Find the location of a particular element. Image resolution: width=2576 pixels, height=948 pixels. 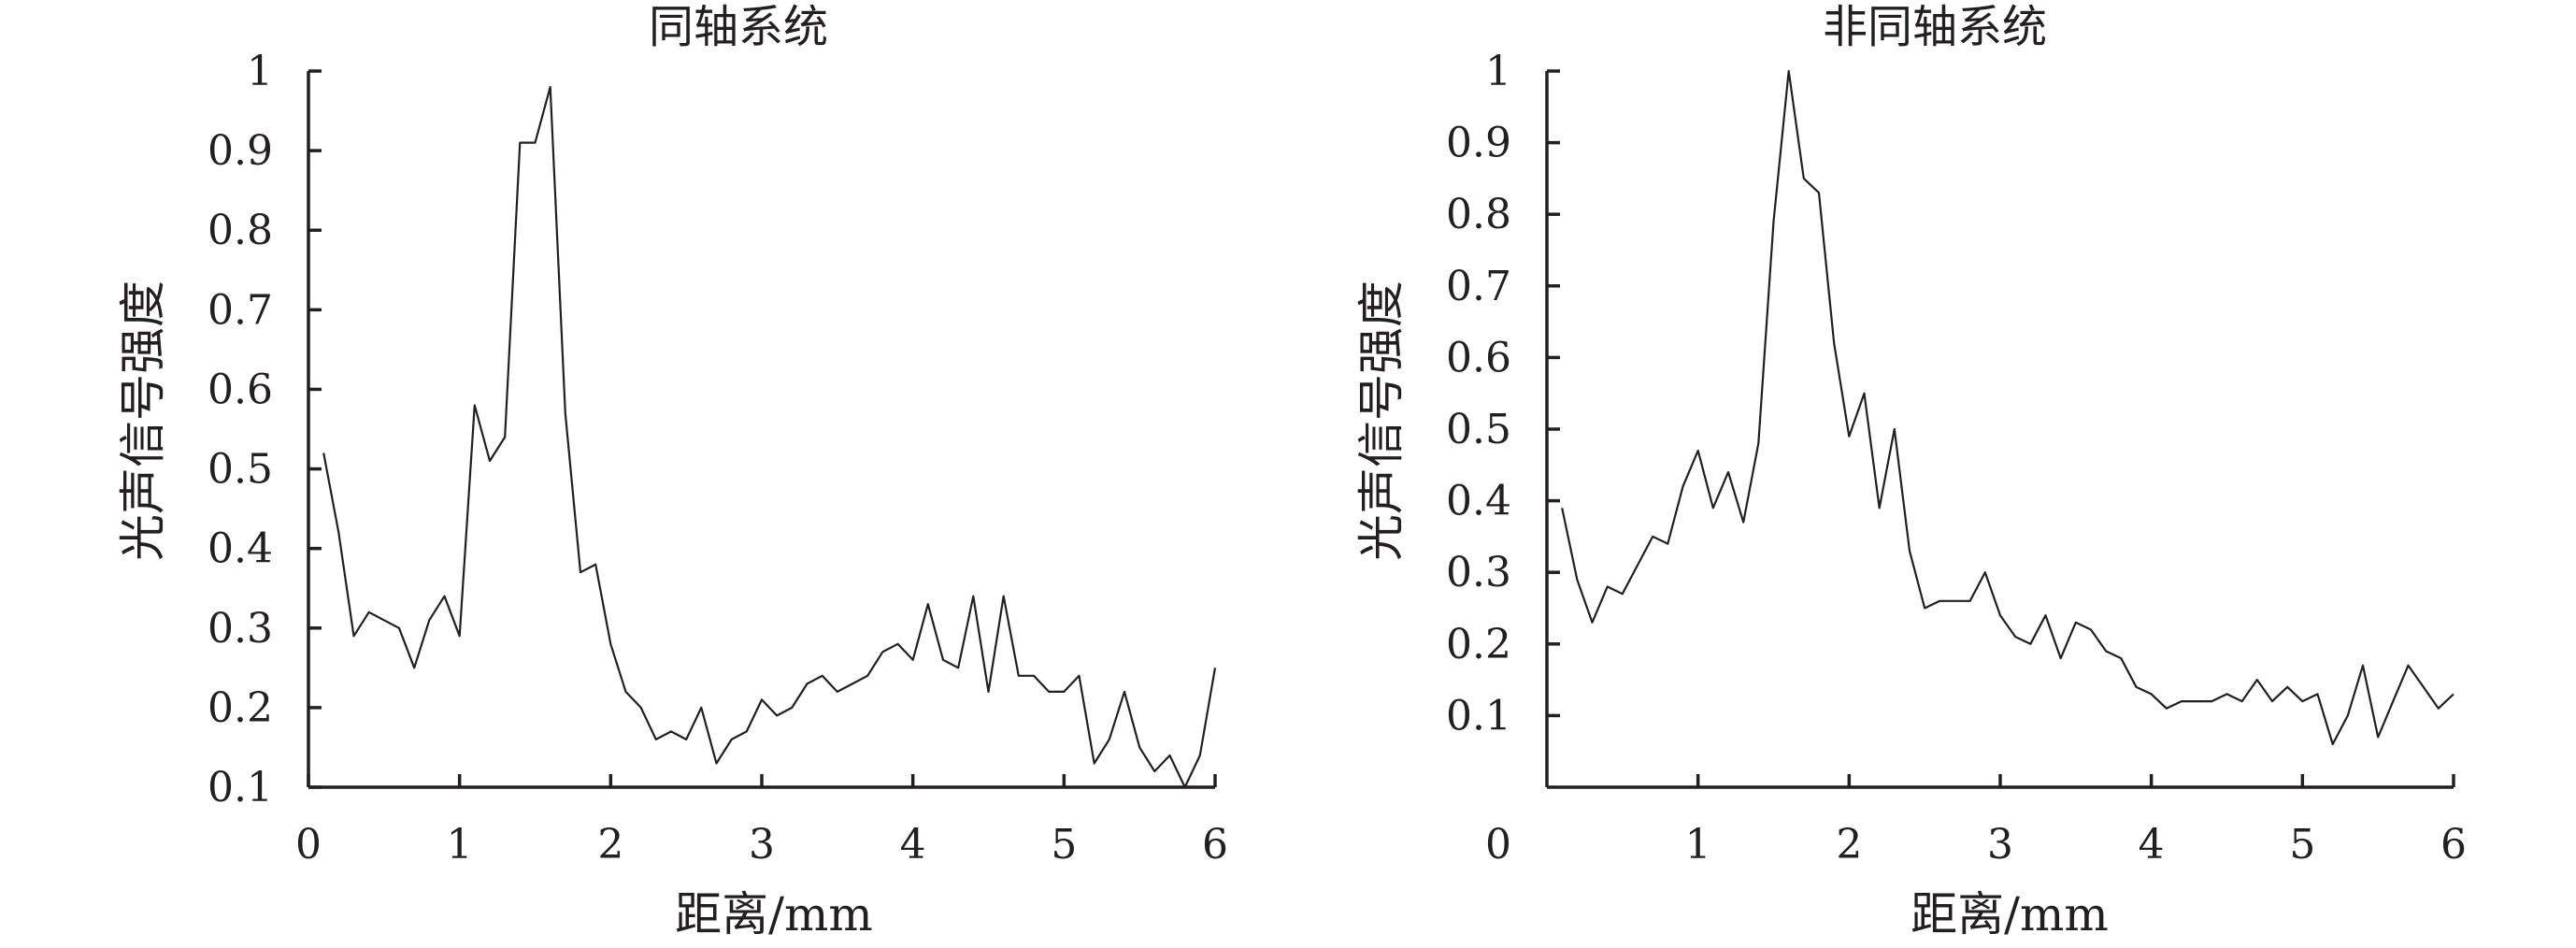

x-tick-label-origin: 0 is located at coordinates (1498, 845).